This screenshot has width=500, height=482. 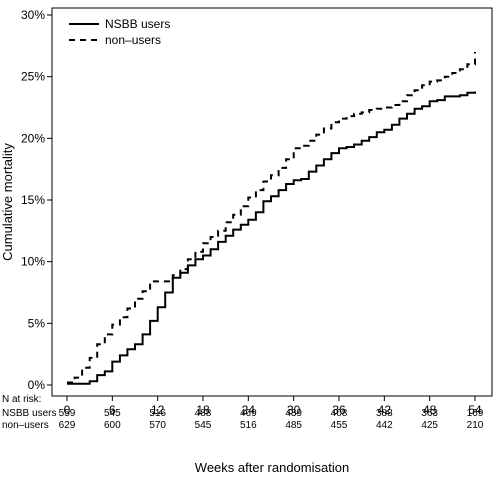 What do you see at coordinates (33, 77) in the screenshot?
I see `y-tick-label: 25%` at bounding box center [33, 77].